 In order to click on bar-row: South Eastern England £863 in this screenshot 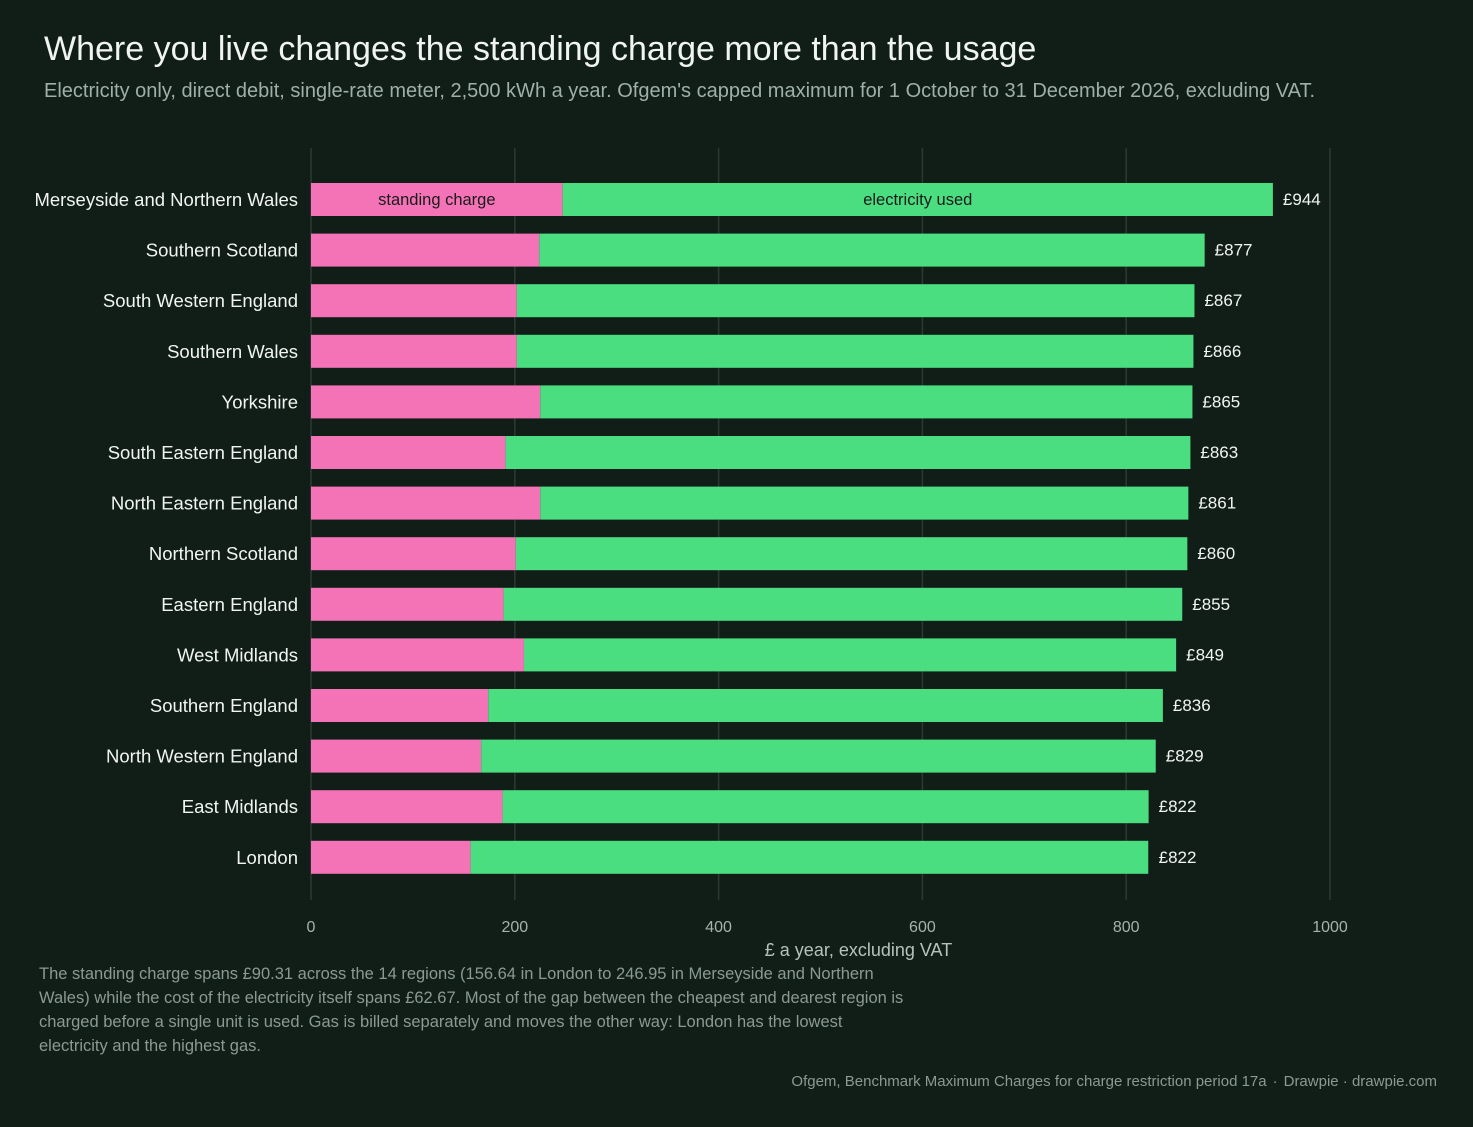, I will do `click(673, 452)`.